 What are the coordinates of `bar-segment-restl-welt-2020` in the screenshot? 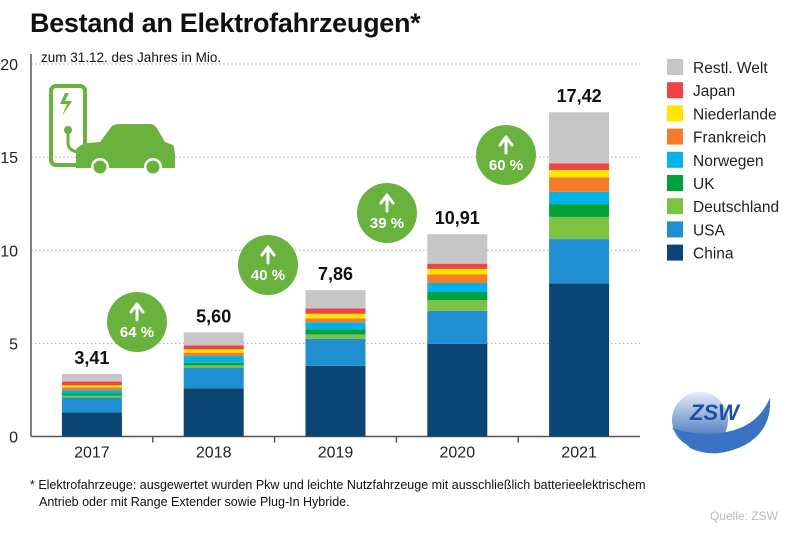 It's located at (457, 249).